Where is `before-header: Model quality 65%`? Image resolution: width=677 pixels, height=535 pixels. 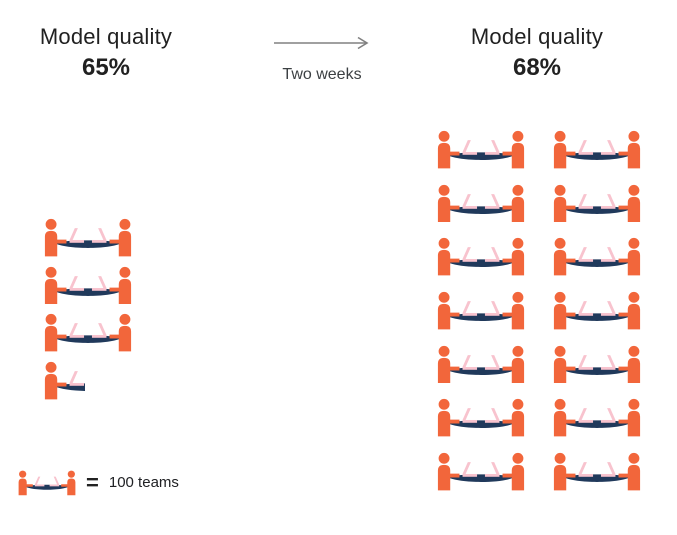 before-header: Model quality 65% is located at coordinates (106, 53).